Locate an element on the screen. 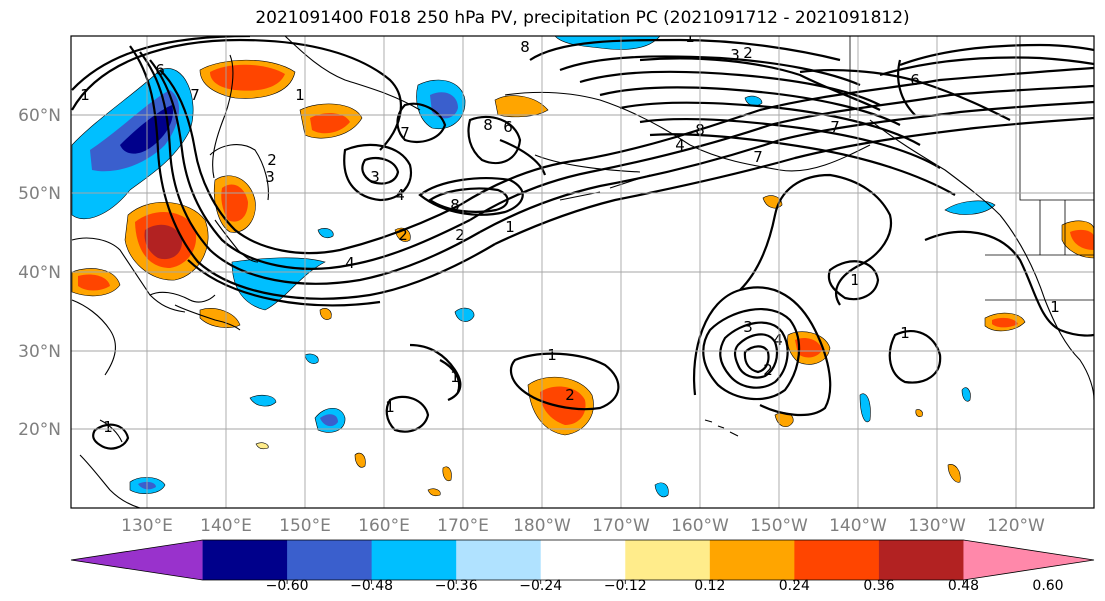 This screenshot has height=601, width=1105. longitude-label: 160°E is located at coordinates (384, 526).